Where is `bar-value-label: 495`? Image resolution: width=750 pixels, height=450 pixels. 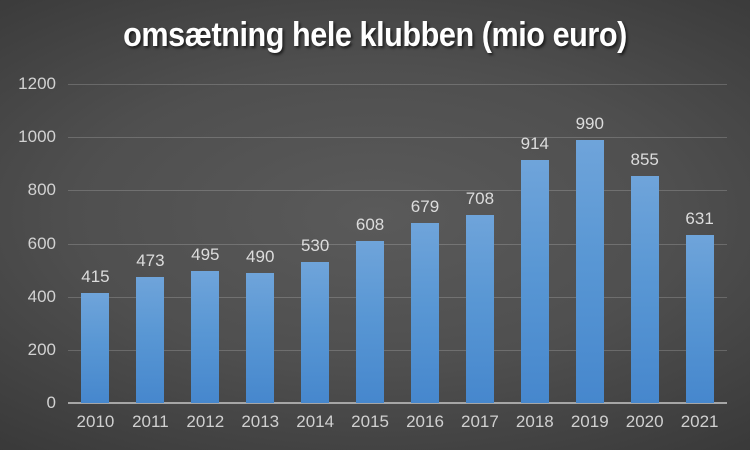 bar-value-label: 495 is located at coordinates (205, 255).